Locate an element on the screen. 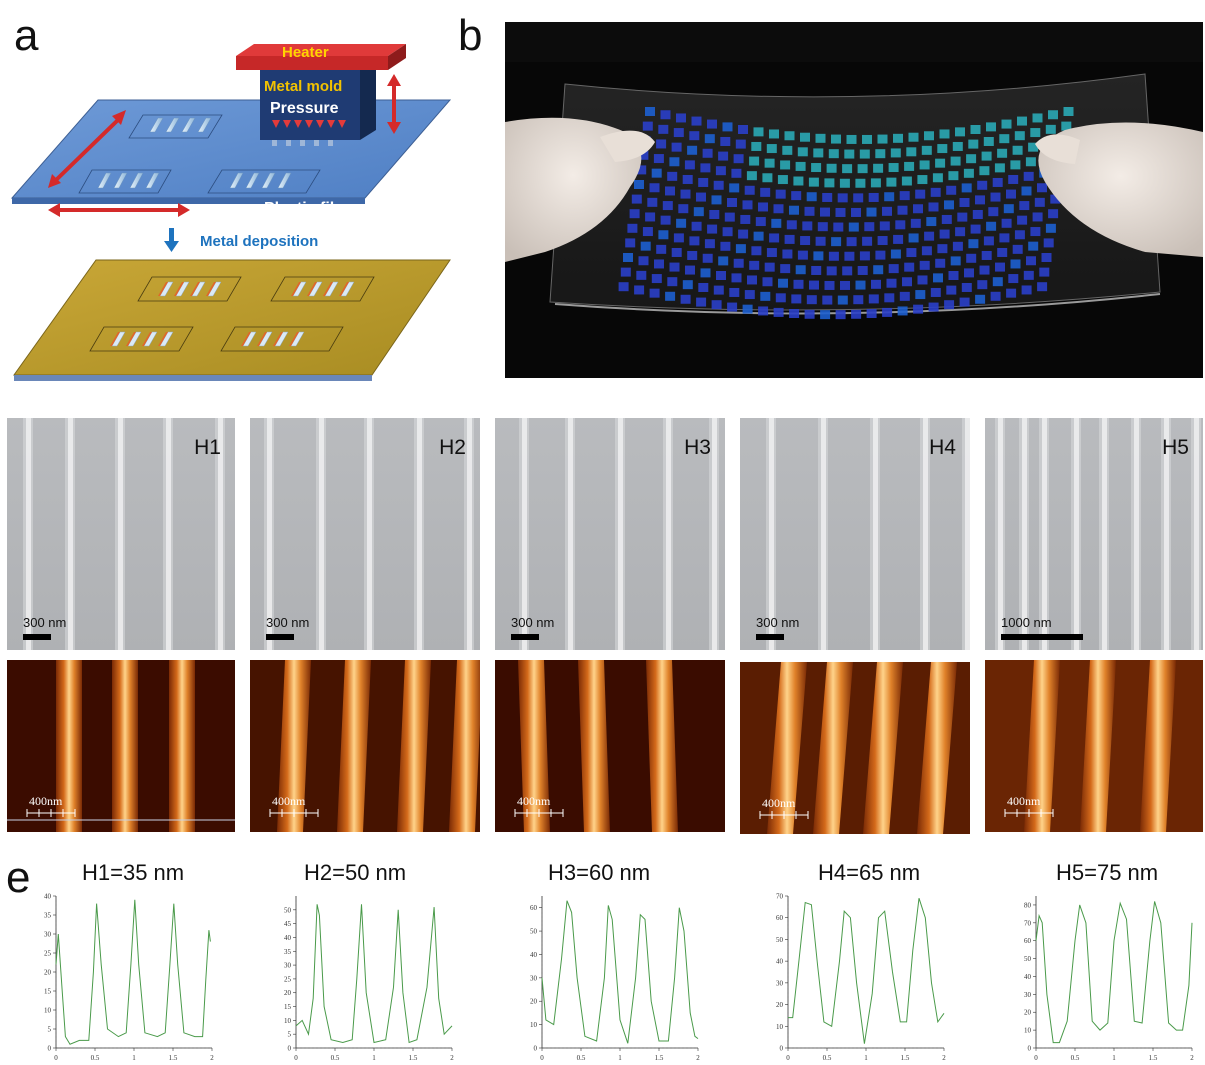 The width and height of the screenshot is (1205, 1065). x-tick-label: 1 is located at coordinates (1114, 1058).